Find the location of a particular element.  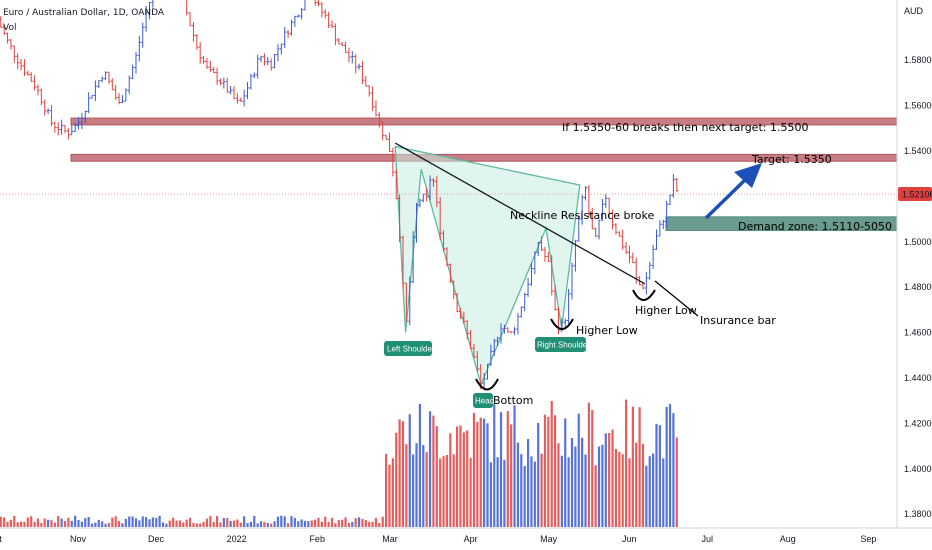

higher-low-annotation-2: Higher Low is located at coordinates (666, 310).